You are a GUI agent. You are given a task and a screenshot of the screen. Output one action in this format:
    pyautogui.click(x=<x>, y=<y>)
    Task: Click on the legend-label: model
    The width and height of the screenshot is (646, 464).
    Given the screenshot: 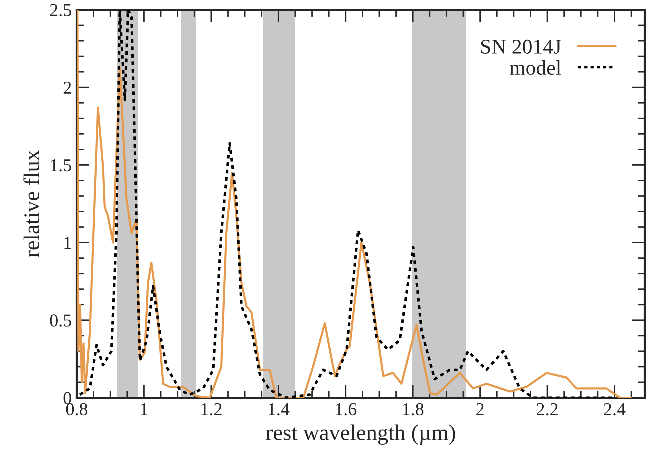 What is the action you would take?
    pyautogui.click(x=536, y=68)
    